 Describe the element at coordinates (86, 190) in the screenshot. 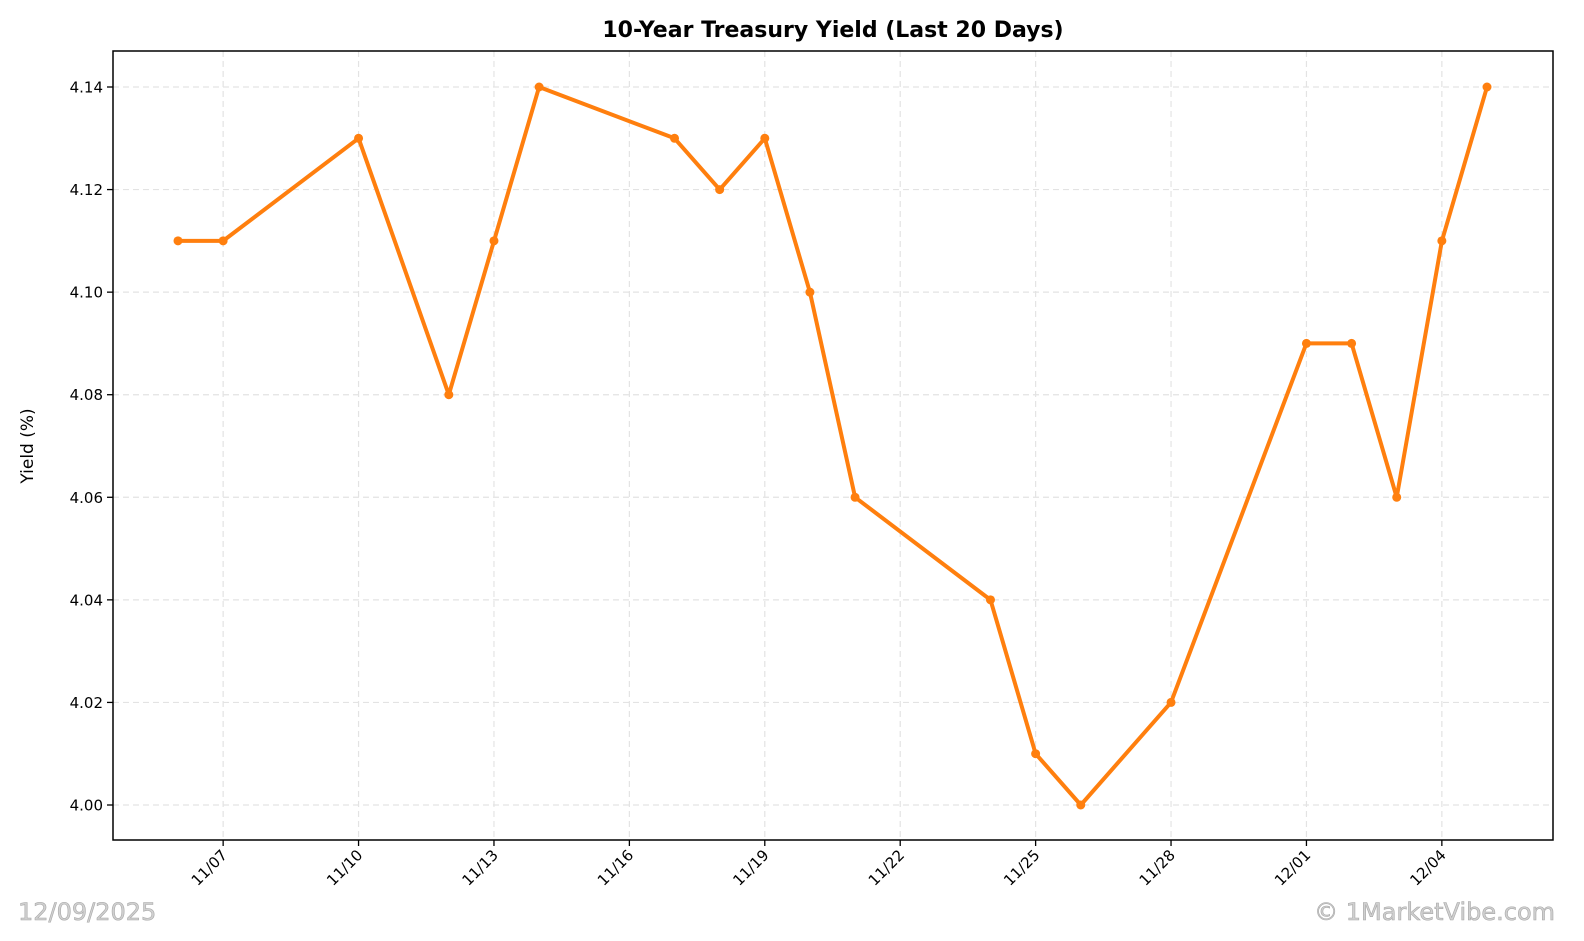

I see `y-tick-label: 4.12` at that location.